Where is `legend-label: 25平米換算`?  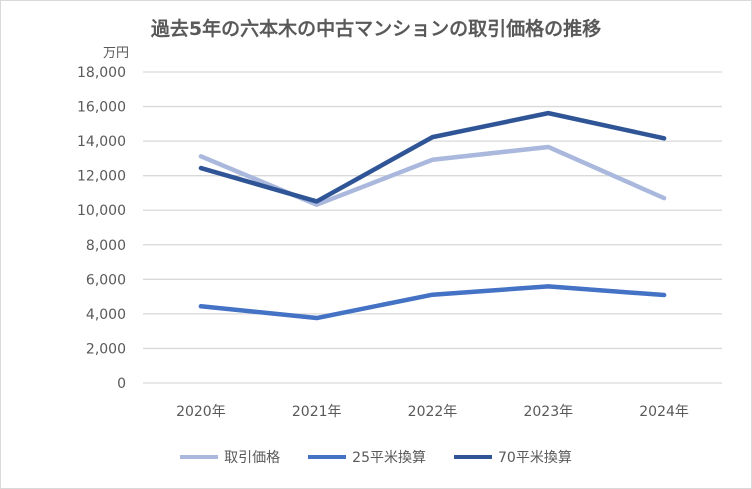
legend-label: 25平米換算 is located at coordinates (389, 458).